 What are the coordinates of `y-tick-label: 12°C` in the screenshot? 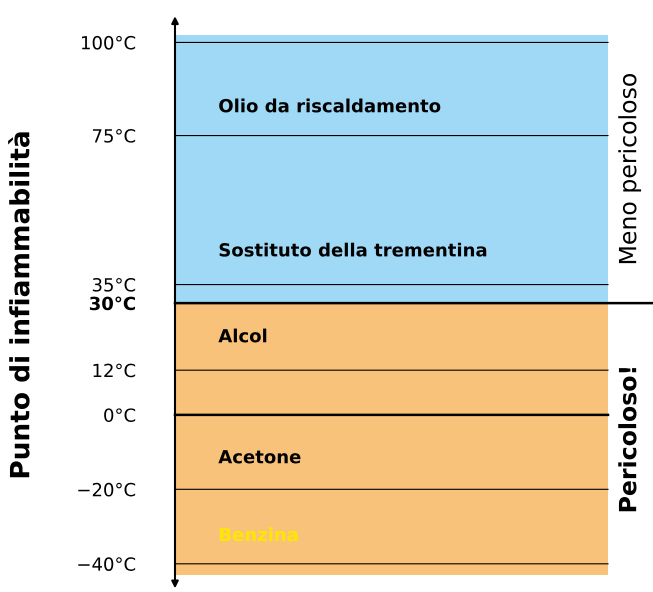 It's located at (114, 371).